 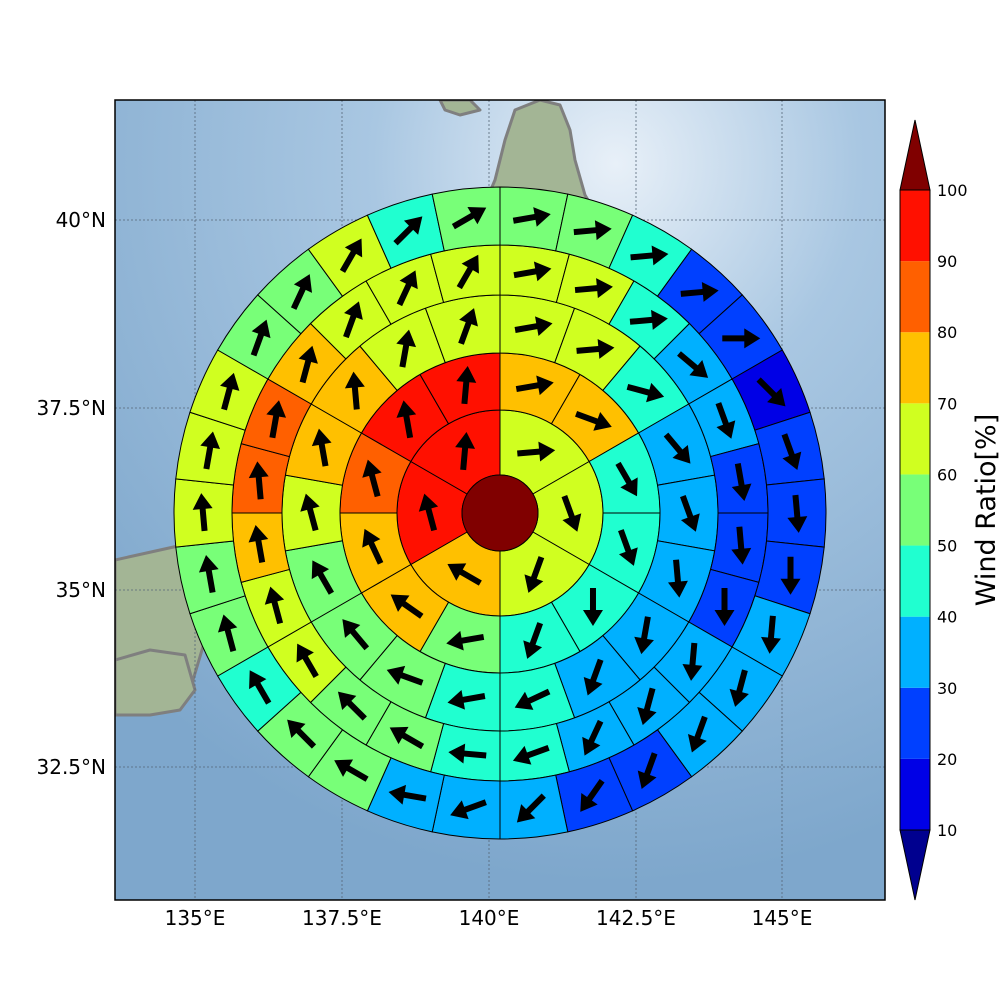 What do you see at coordinates (947, 474) in the screenshot?
I see `colorbar-tick-label: 60` at bounding box center [947, 474].